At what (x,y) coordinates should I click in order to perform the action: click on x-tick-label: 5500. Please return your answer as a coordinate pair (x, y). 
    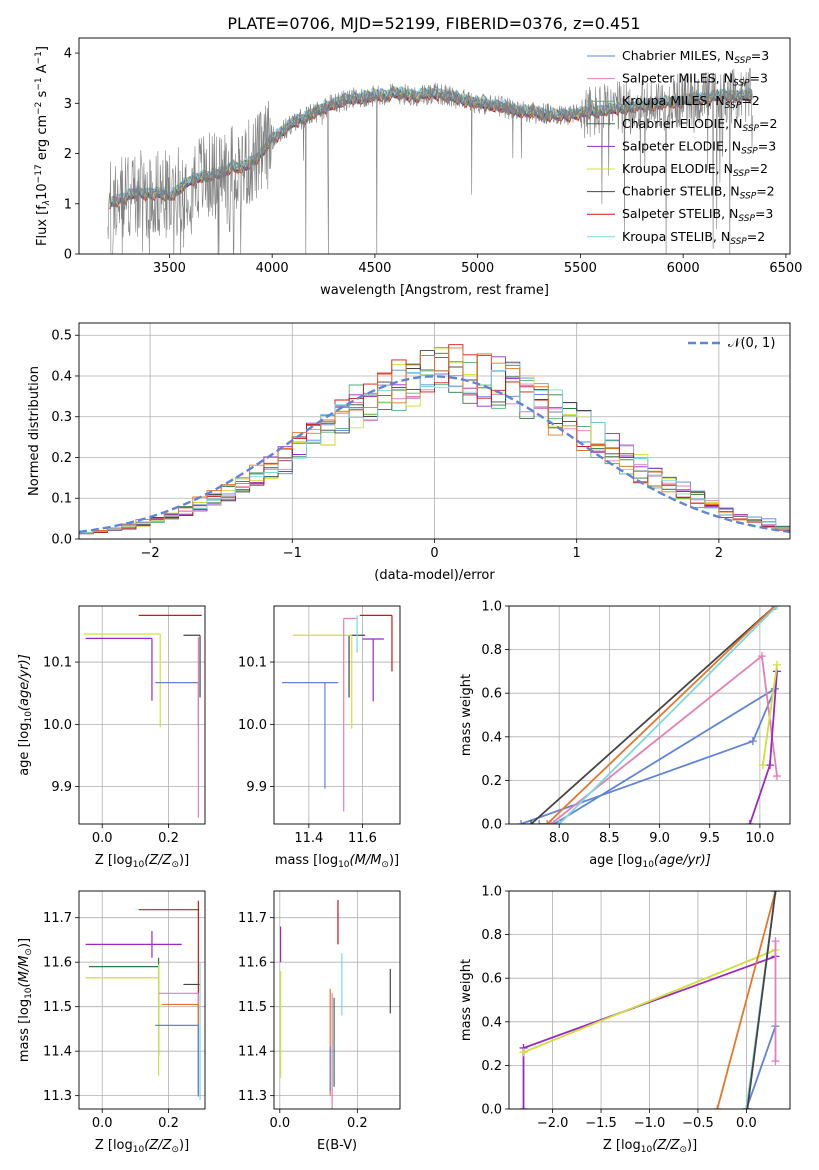
    Looking at the image, I should click on (580, 268).